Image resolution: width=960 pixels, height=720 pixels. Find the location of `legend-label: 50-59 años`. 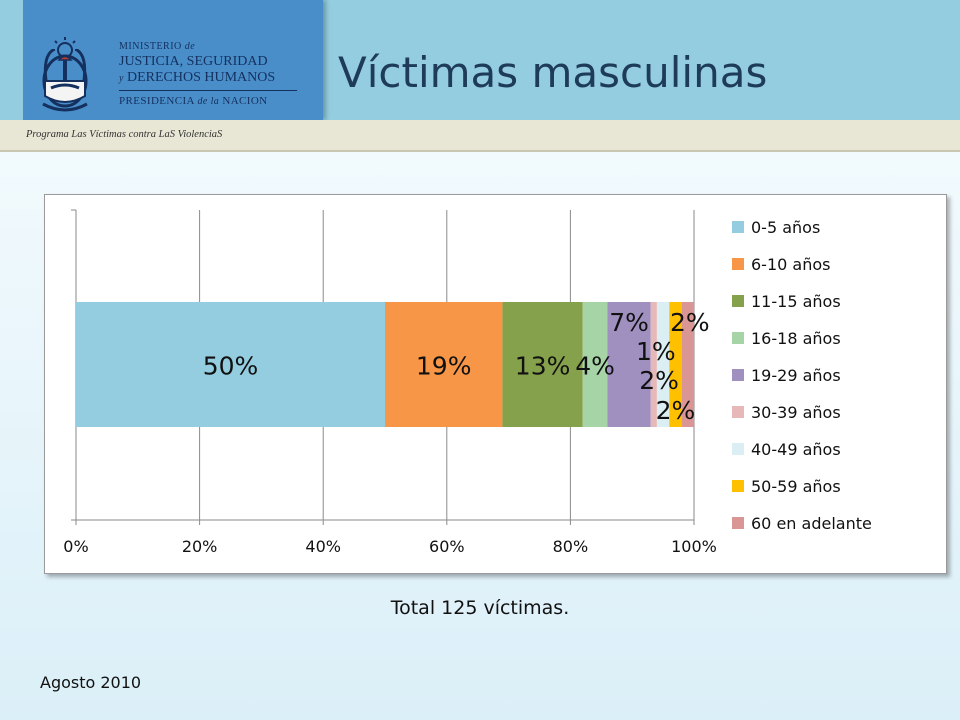

legend-label: 50-59 años is located at coordinates (796, 486).